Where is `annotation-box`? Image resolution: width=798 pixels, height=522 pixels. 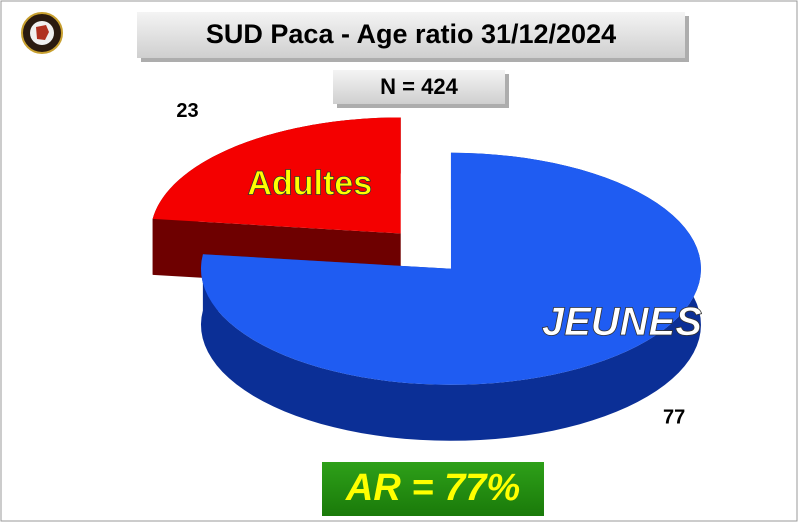 annotation-box is located at coordinates (433, 489).